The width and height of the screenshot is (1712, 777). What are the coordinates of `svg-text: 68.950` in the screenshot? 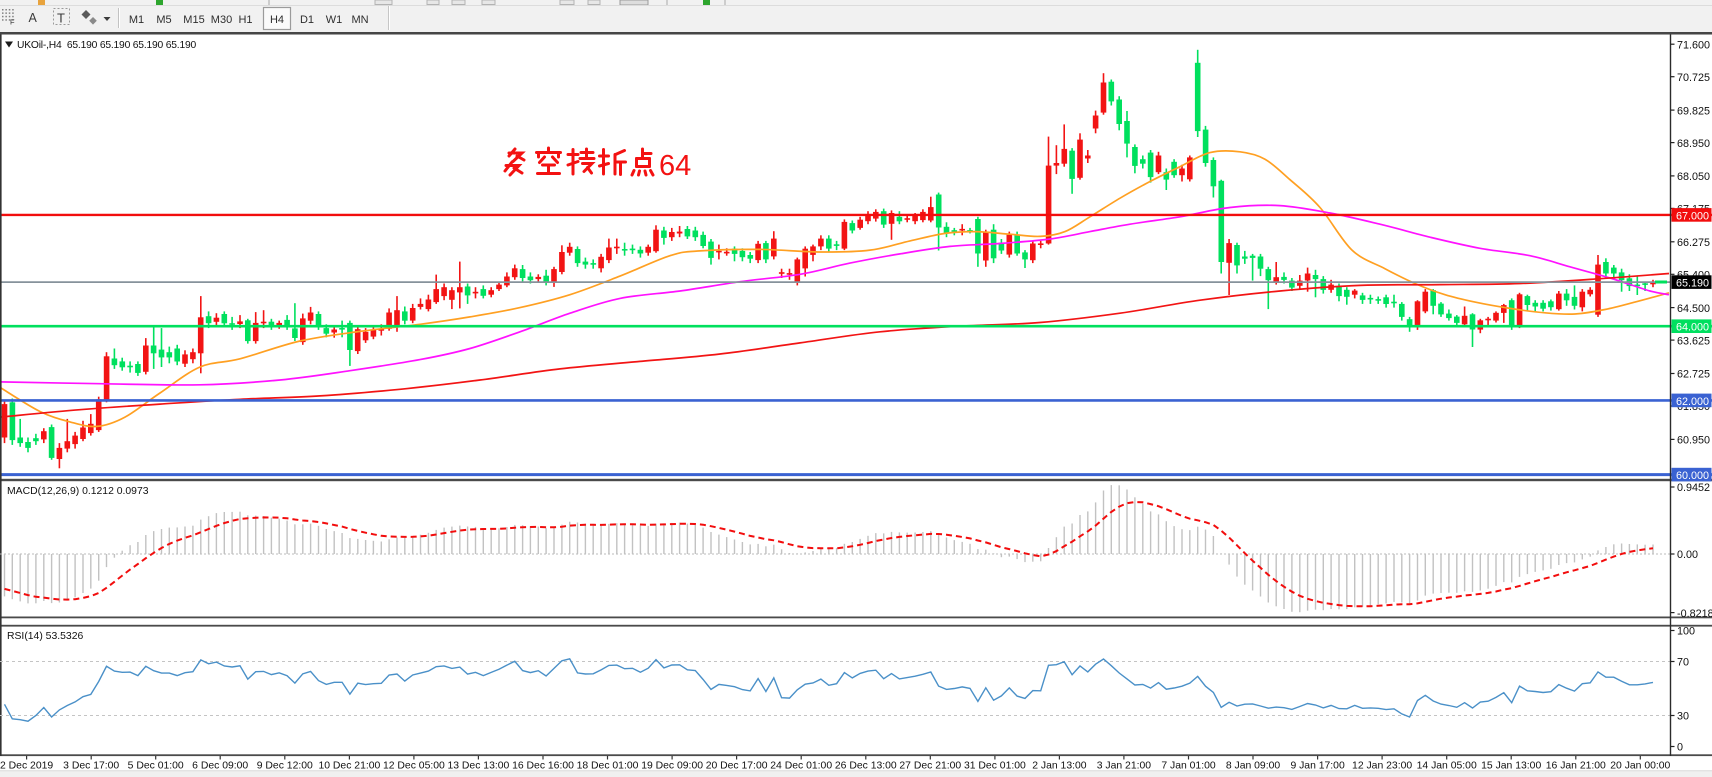 It's located at (1693, 144).